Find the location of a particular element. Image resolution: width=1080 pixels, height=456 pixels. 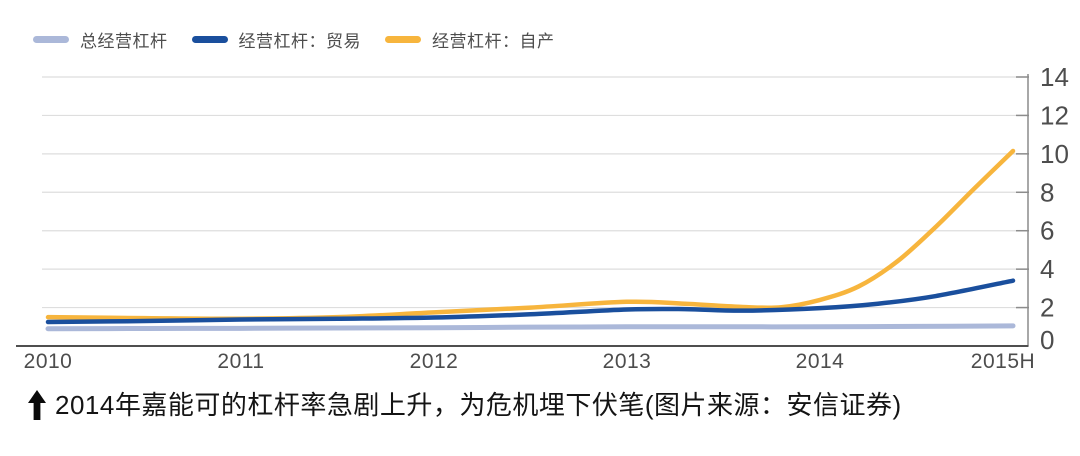

y-tick-label-6: 6 is located at coordinates (1047, 231).